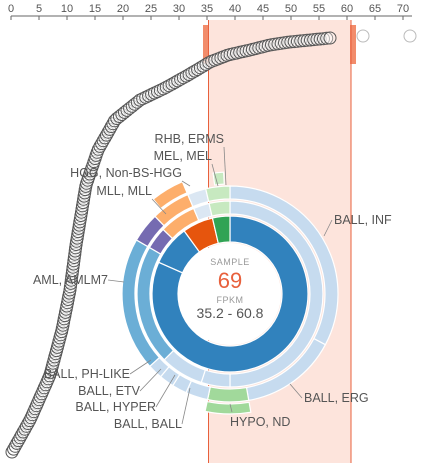  What do you see at coordinates (170, 195) in the screenshot?
I see `sunburst-extra-hgg` at bounding box center [170, 195].